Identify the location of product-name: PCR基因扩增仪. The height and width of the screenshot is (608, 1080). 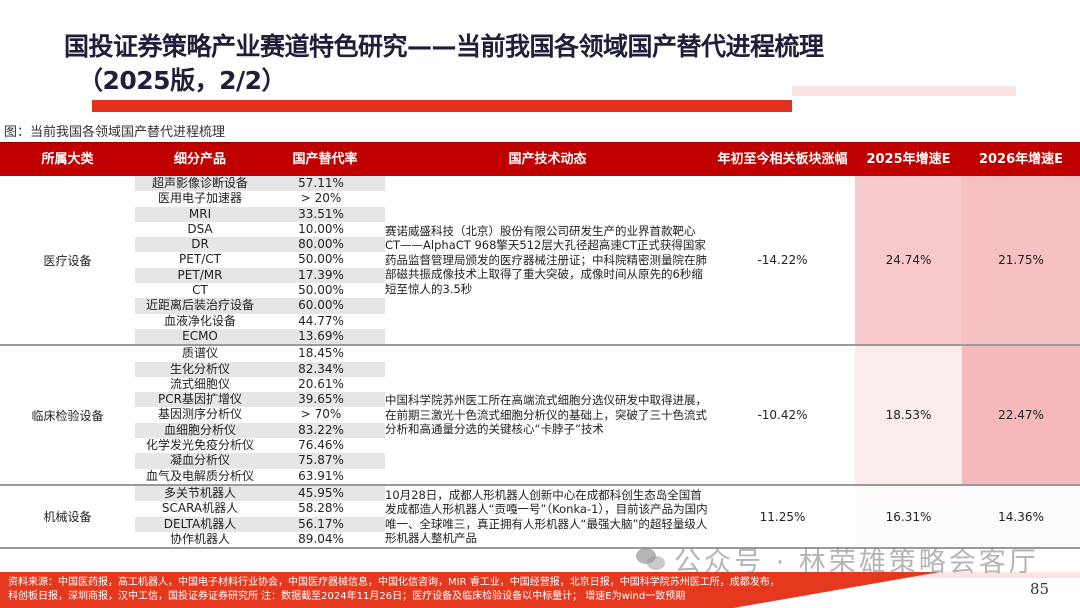
(200, 400).